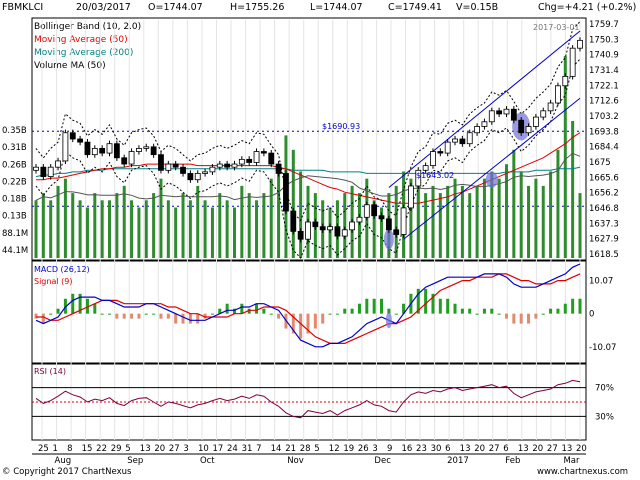  What do you see at coordinates (55, 449) in the screenshot?
I see `date-tick-label: 1` at bounding box center [55, 449].